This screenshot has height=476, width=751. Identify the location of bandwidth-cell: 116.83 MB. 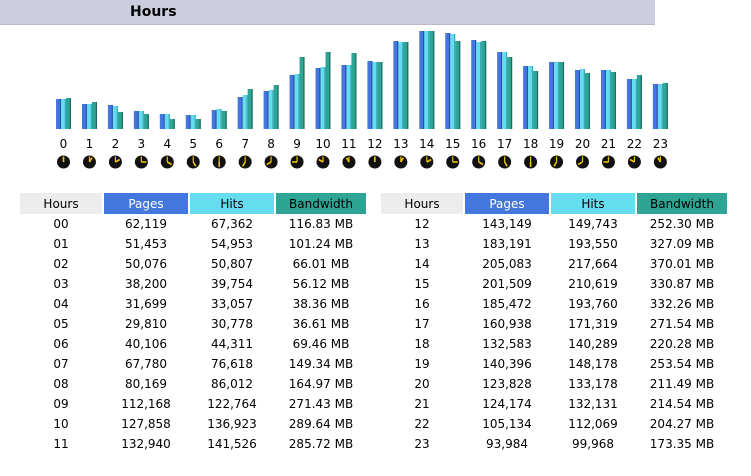
(321, 224).